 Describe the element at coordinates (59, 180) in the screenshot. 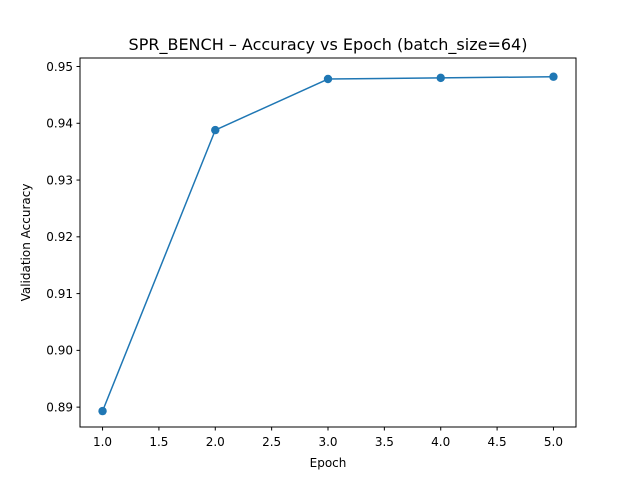

I see `y-tick-label: 0.93` at that location.